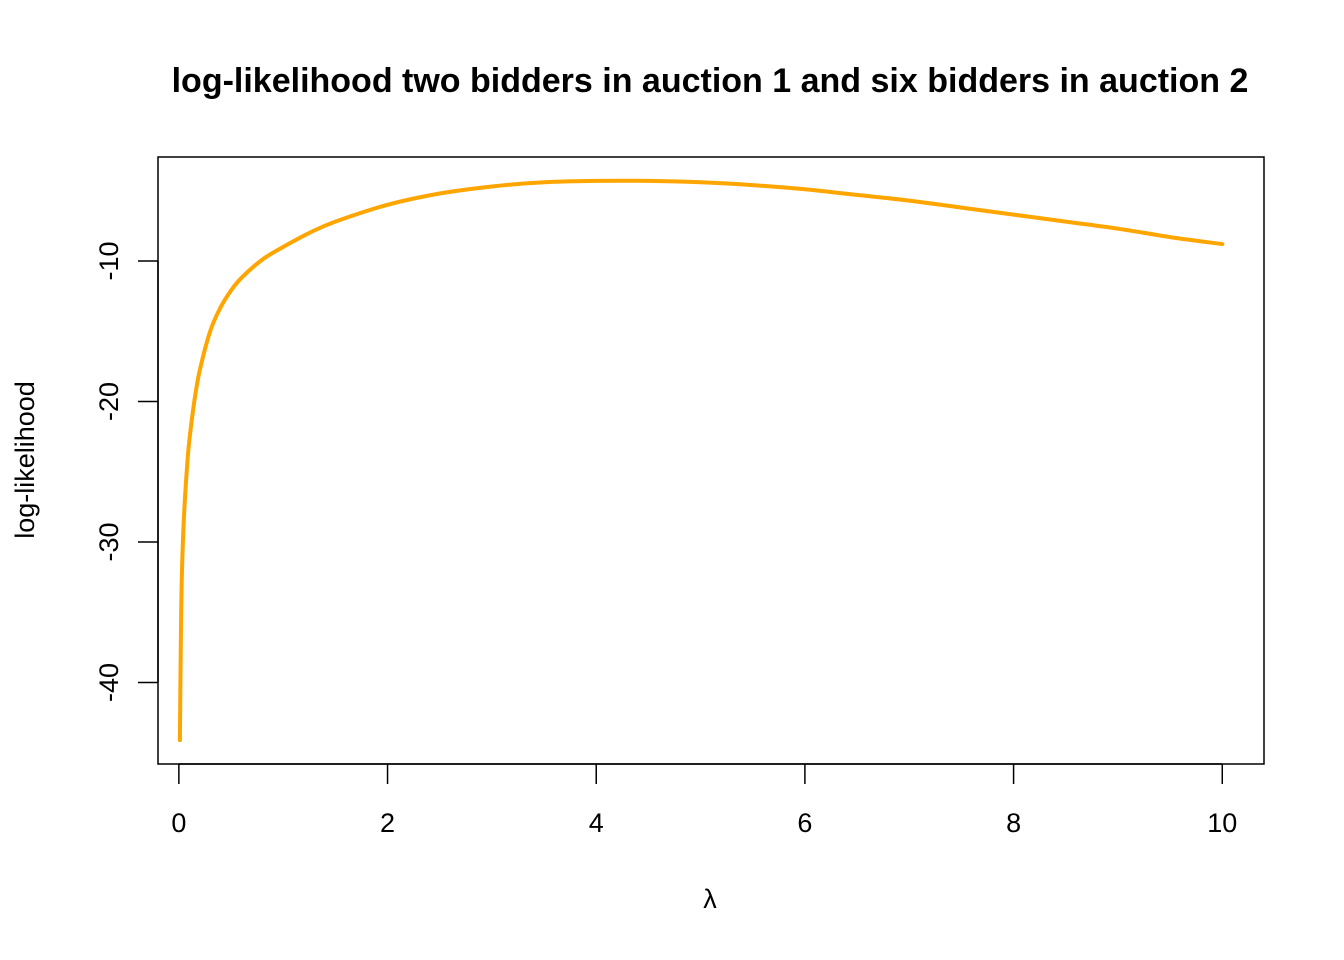 This screenshot has width=1344, height=960. I want to click on y-tick-label: -20, so click(109, 401).